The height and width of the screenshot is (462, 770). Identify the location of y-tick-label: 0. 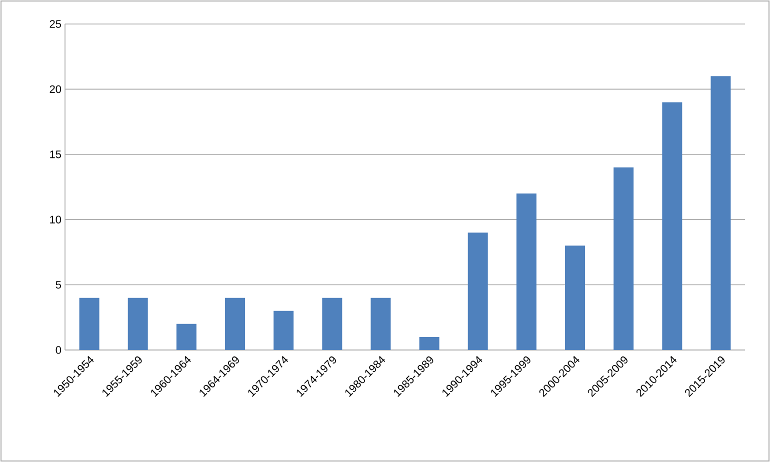
(59, 350).